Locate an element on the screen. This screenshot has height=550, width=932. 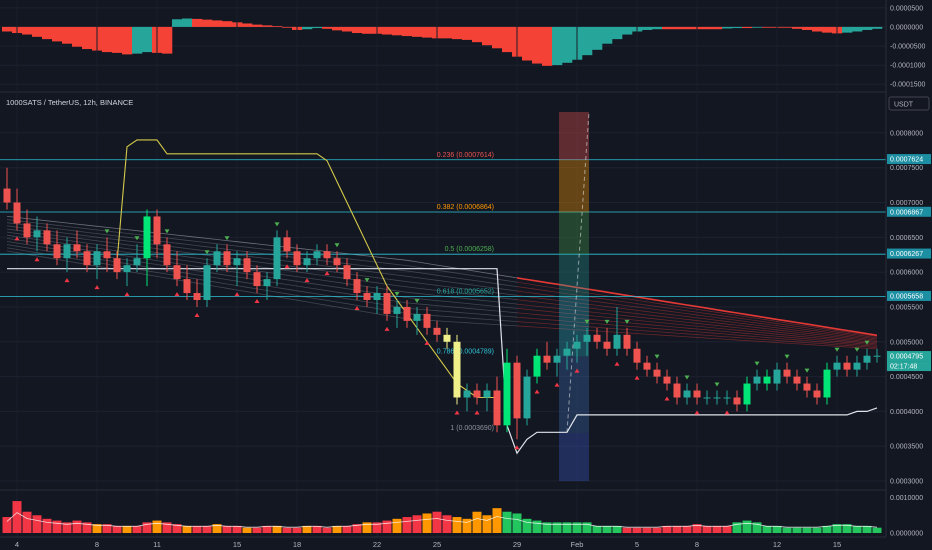
symbol-title: 1000SATS / TetherUS, 12h, BINANCE is located at coordinates (69, 102).